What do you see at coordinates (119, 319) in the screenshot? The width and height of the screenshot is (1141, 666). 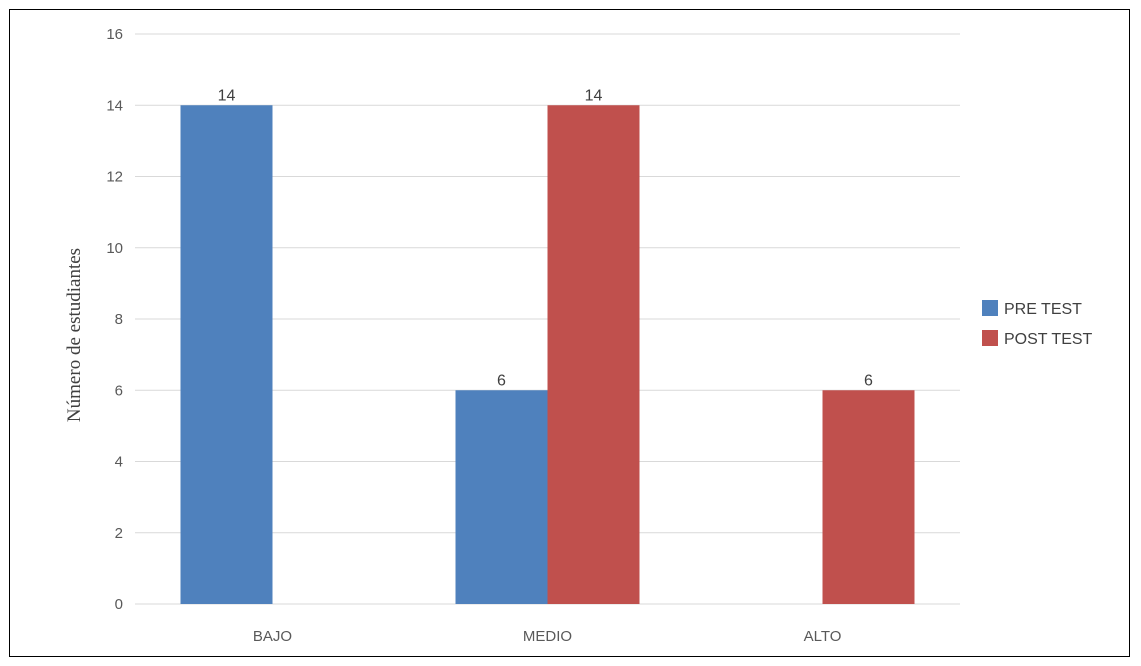 I see `y-tick-label: 8` at bounding box center [119, 319].